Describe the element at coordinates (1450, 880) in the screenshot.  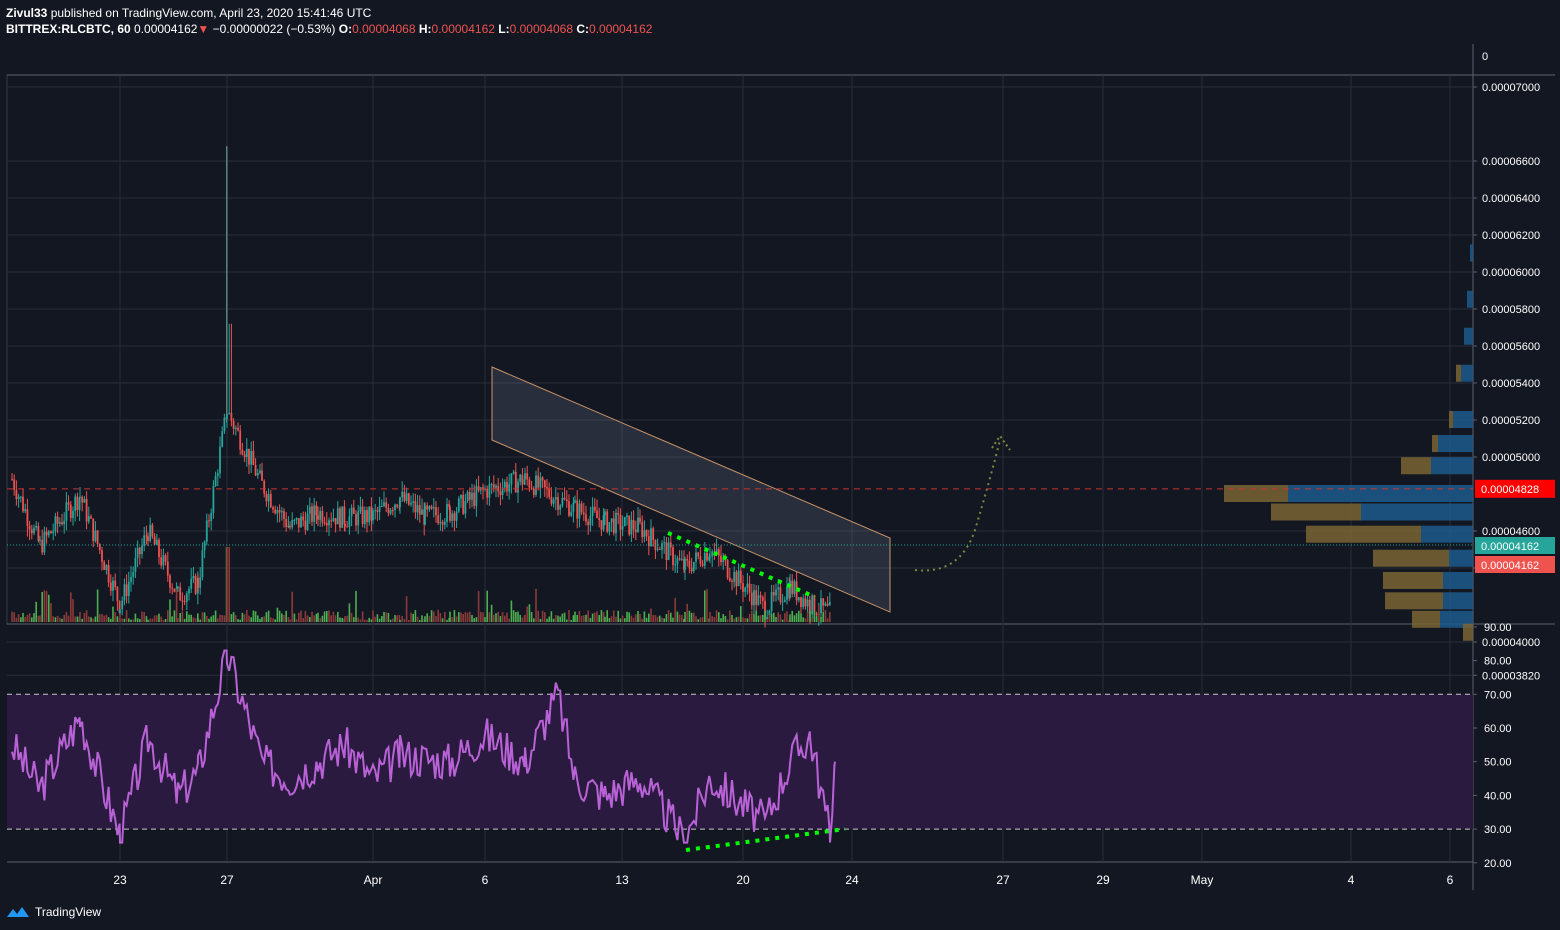
I see `time-axis-label: 6` at that location.